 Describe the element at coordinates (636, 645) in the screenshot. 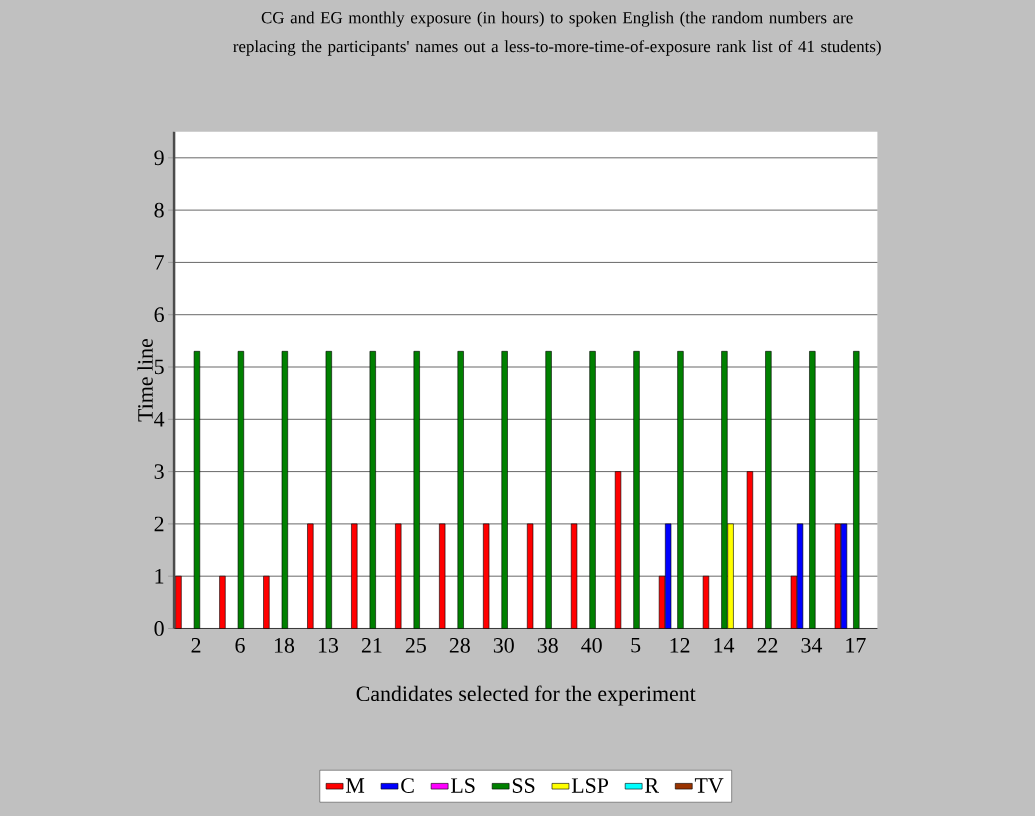

I see `x-tick-label: 5` at that location.